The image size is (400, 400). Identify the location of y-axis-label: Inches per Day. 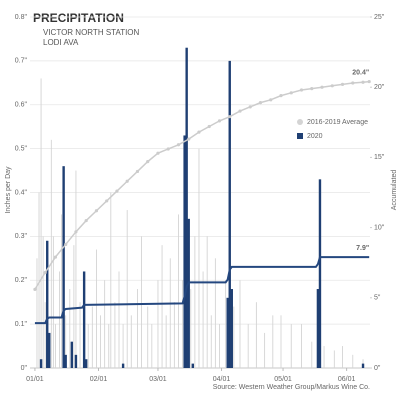
(8, 190).